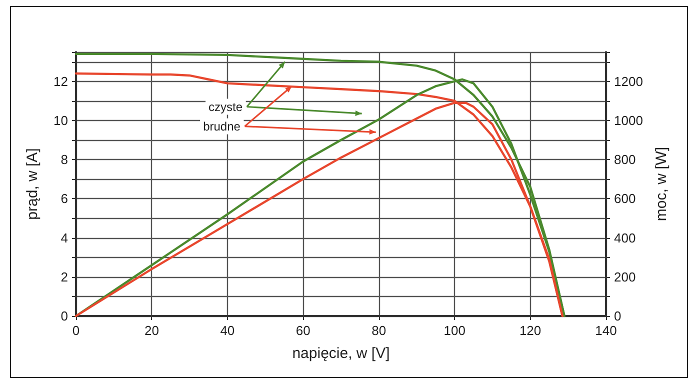 The height and width of the screenshot is (387, 700). Describe the element at coordinates (625, 238) in the screenshot. I see `y2-tick-label: 400` at that location.